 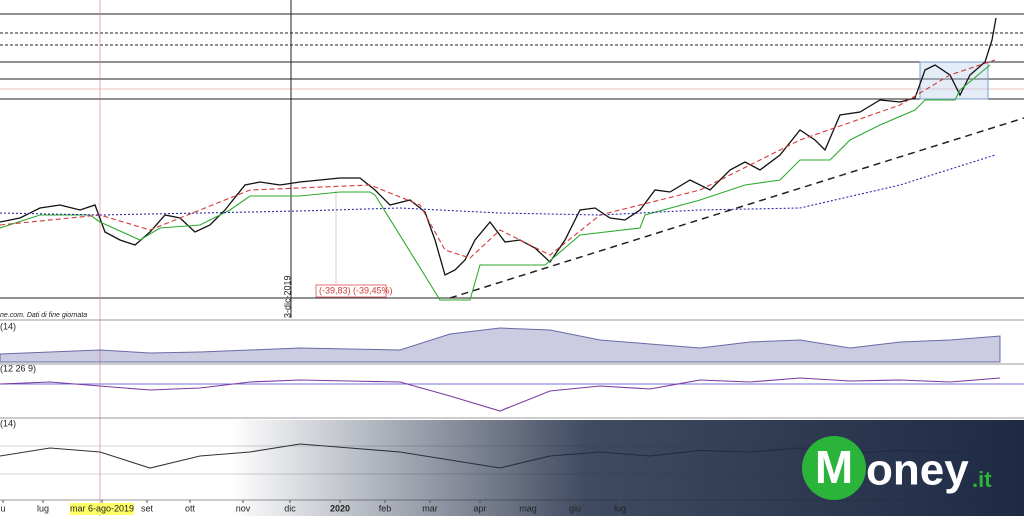 What do you see at coordinates (190, 508) in the screenshot?
I see `x-tick-label: ott` at bounding box center [190, 508].